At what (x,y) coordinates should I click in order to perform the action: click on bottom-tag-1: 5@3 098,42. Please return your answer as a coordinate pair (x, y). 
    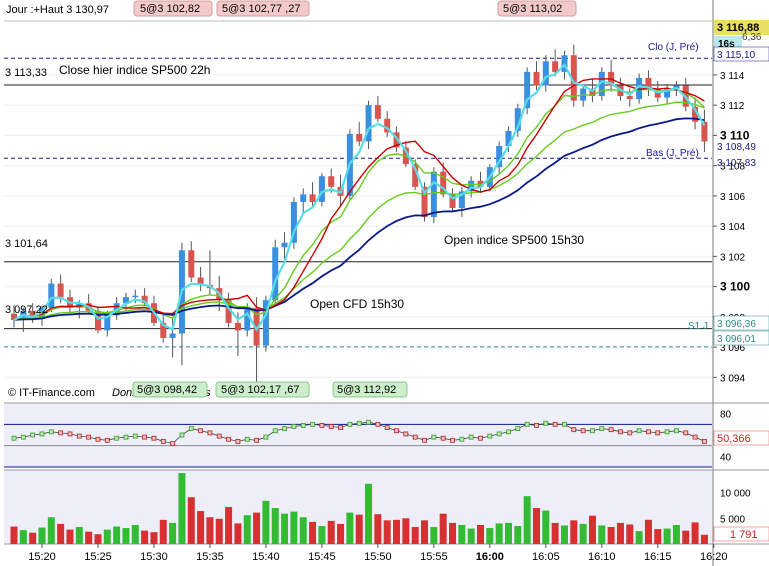
    Looking at the image, I should click on (170, 389).